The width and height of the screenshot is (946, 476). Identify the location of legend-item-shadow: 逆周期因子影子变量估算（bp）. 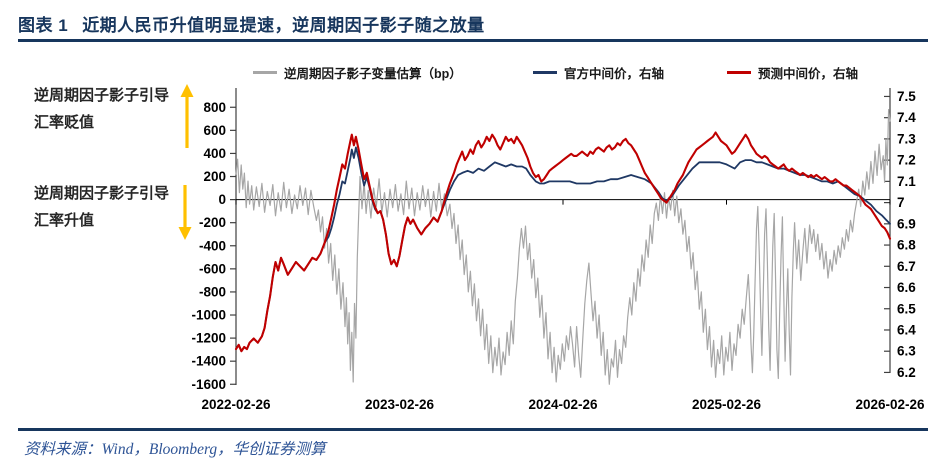
(357, 72).